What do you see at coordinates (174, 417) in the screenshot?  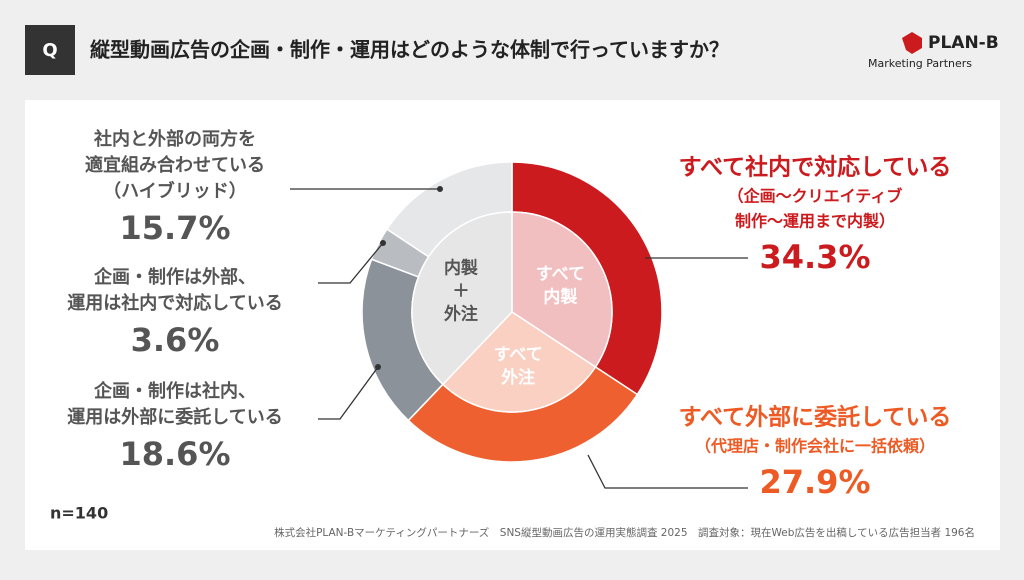 I see `category-label: 運用は外部に委託している` at bounding box center [174, 417].